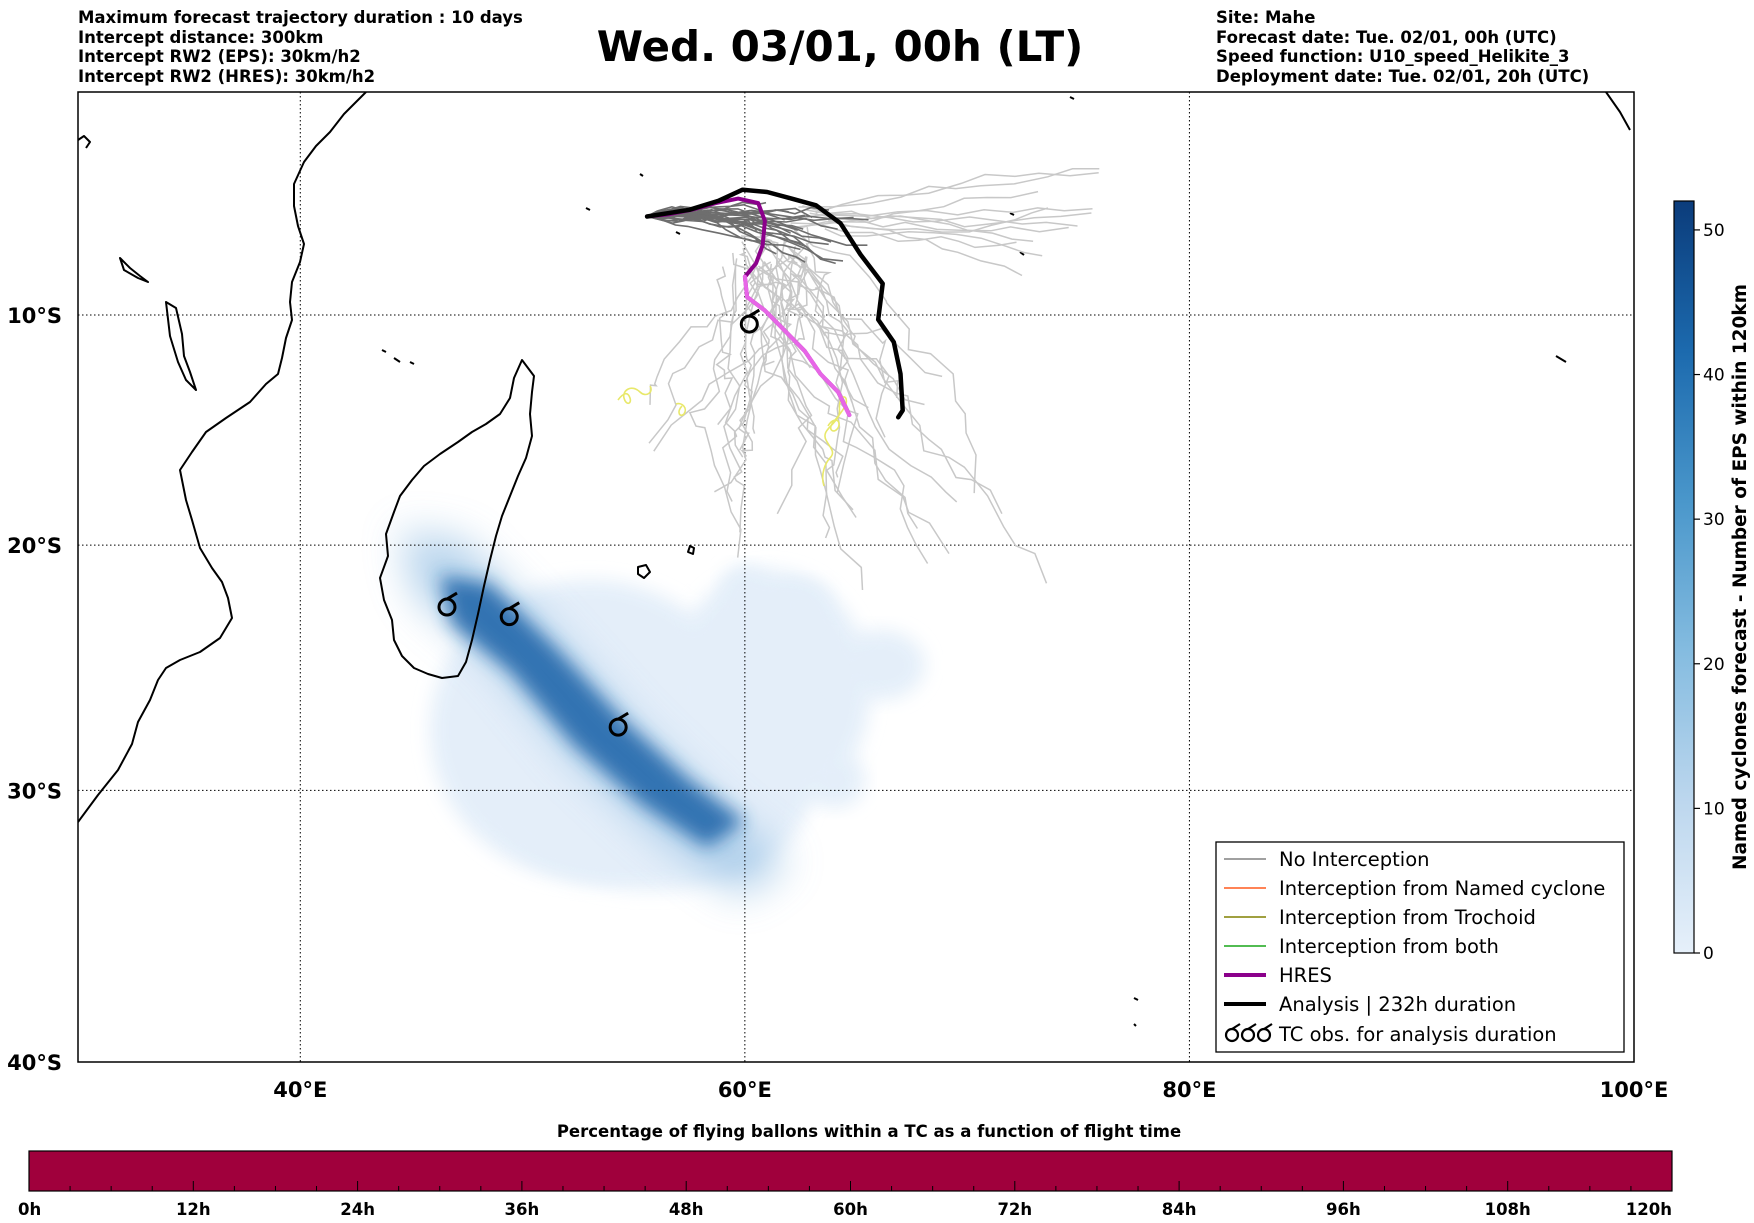 The image size is (1754, 1223). Describe the element at coordinates (522, 1209) in the screenshot. I see `bar-tick-label-3: 36h` at that location.